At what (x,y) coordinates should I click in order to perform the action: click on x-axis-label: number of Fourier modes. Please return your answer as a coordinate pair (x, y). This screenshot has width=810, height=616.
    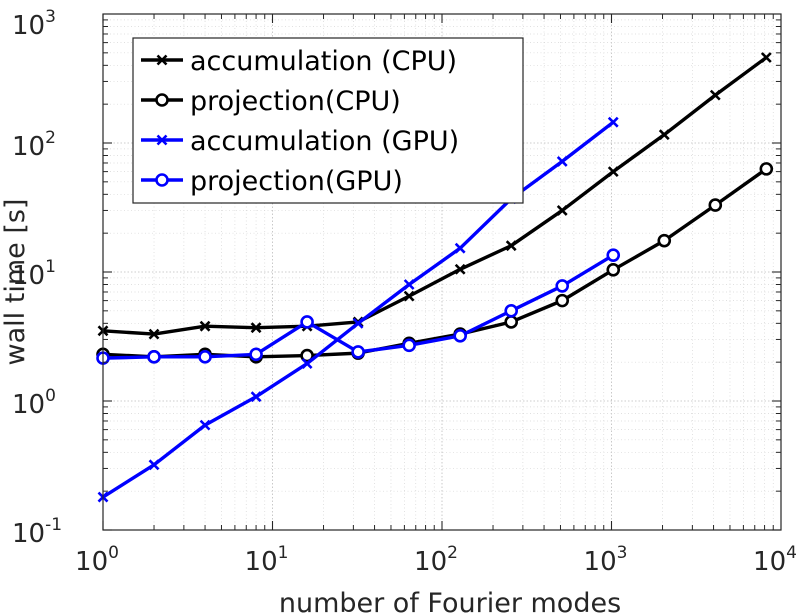
    Looking at the image, I should click on (450, 602).